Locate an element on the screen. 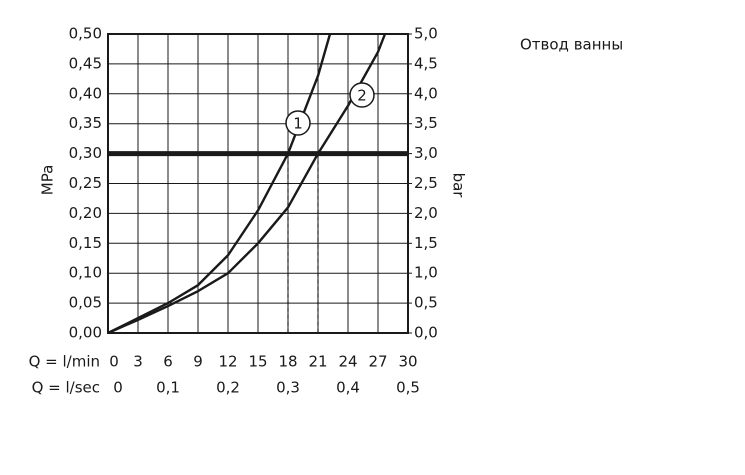 This screenshot has width=745, height=475. series-label: 2 is located at coordinates (362, 96).